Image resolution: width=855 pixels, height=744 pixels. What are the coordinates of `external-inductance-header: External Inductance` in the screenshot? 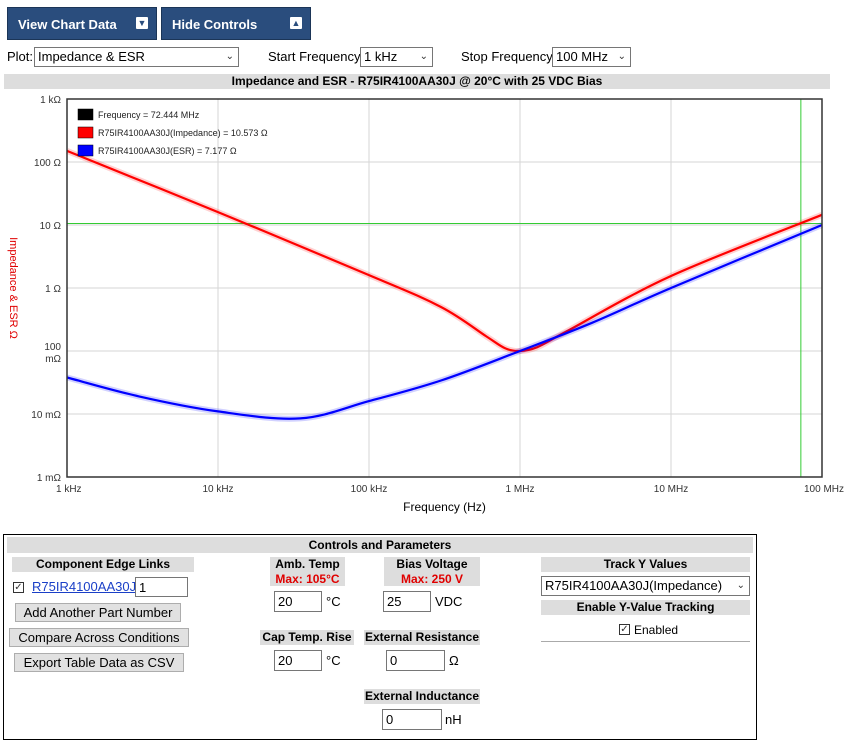 It's located at (422, 696).